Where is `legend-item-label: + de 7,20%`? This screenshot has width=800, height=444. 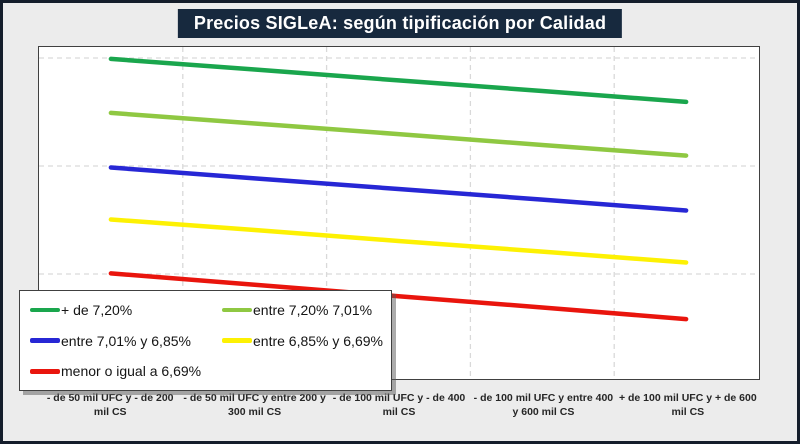
legend-item-label: + de 7,20% is located at coordinates (97, 309).